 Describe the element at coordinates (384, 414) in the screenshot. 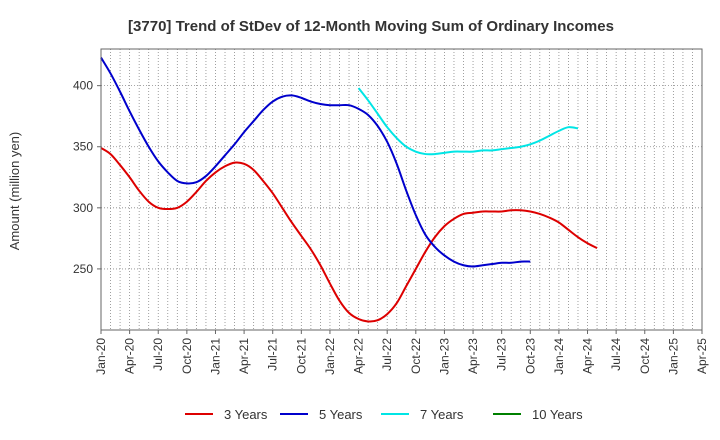

I see `legend: 3 Years 5 Years 7 Years 10 Years` at that location.